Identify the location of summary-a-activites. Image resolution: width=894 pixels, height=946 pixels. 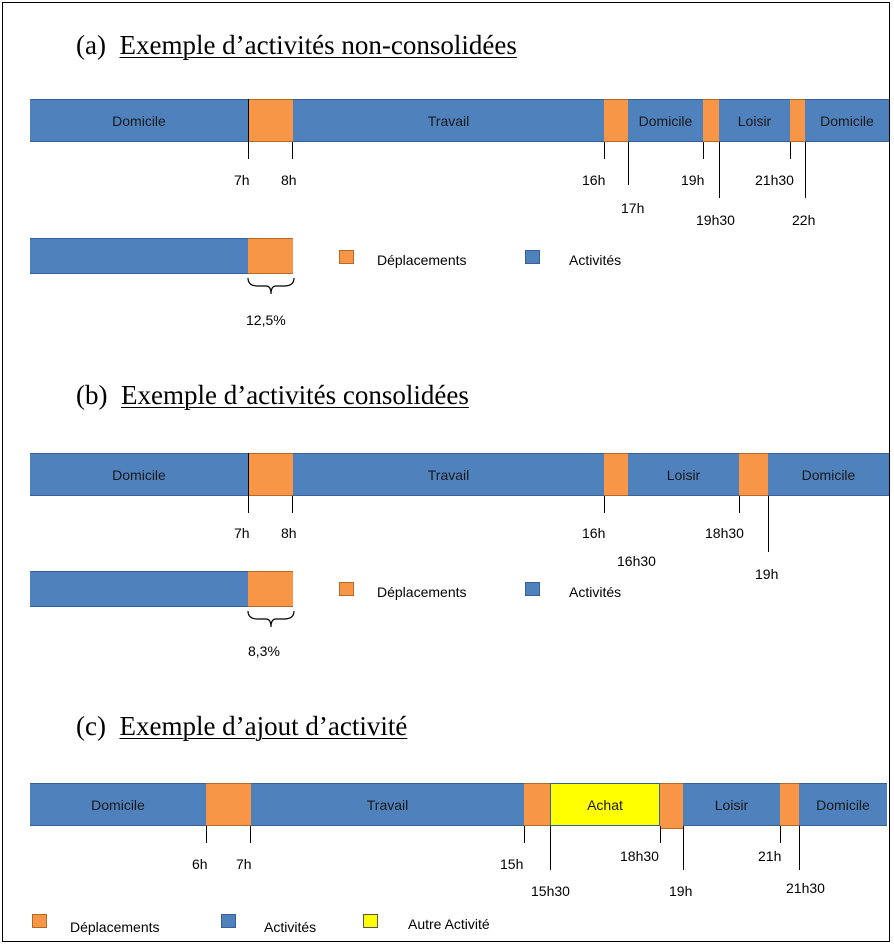
(139, 256).